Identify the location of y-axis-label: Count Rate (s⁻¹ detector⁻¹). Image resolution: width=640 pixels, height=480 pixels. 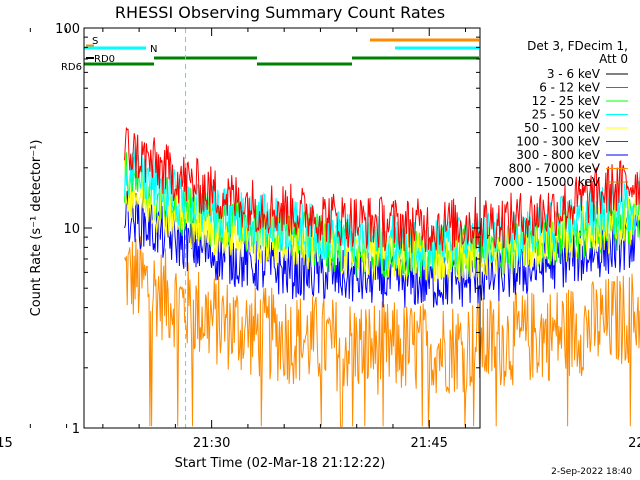
(36, 228).